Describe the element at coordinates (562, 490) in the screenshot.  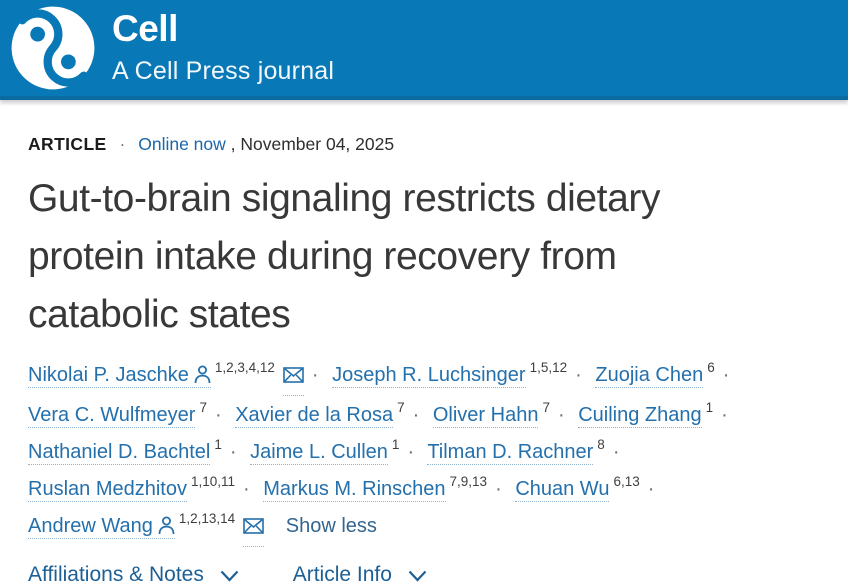
I see `author-link: Chuan Wu` at that location.